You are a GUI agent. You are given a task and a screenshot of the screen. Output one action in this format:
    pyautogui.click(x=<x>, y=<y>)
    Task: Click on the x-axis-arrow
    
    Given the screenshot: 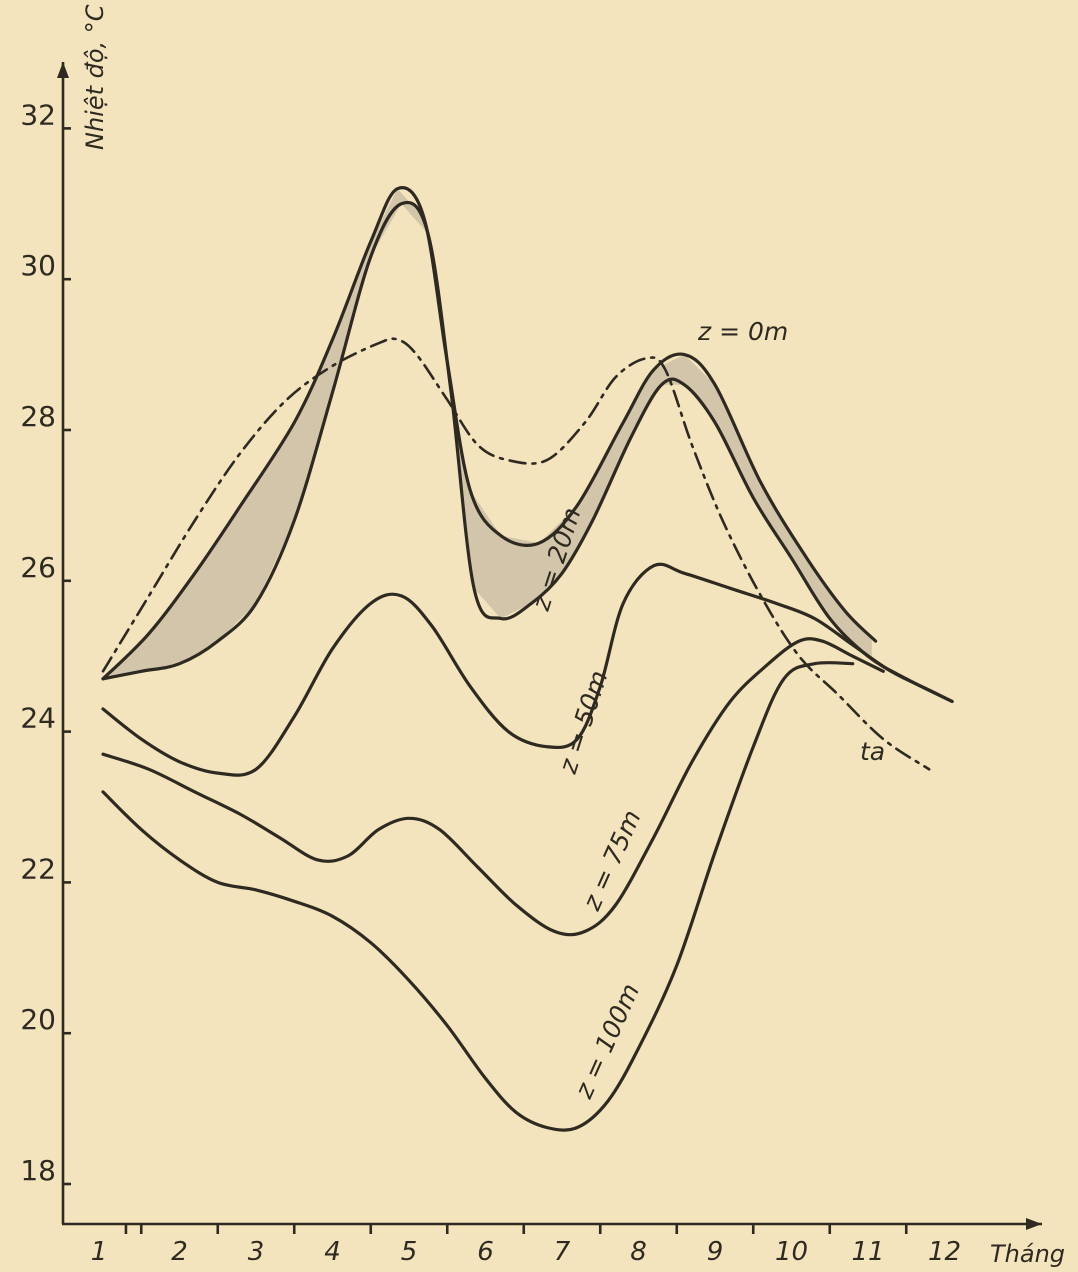 What is the action you would take?
    pyautogui.click(x=1034, y=1224)
    